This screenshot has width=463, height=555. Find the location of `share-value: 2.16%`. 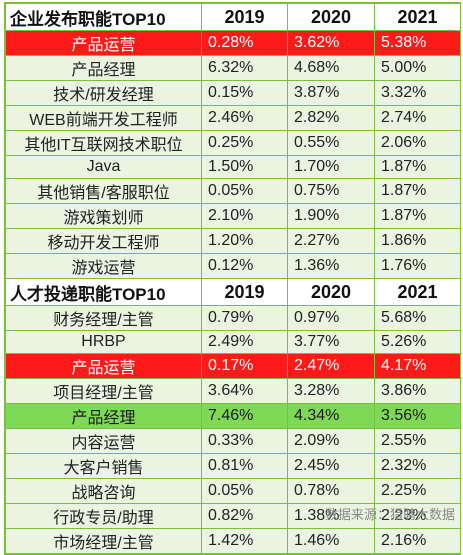

share-value: 2.16% is located at coordinates (417, 541).